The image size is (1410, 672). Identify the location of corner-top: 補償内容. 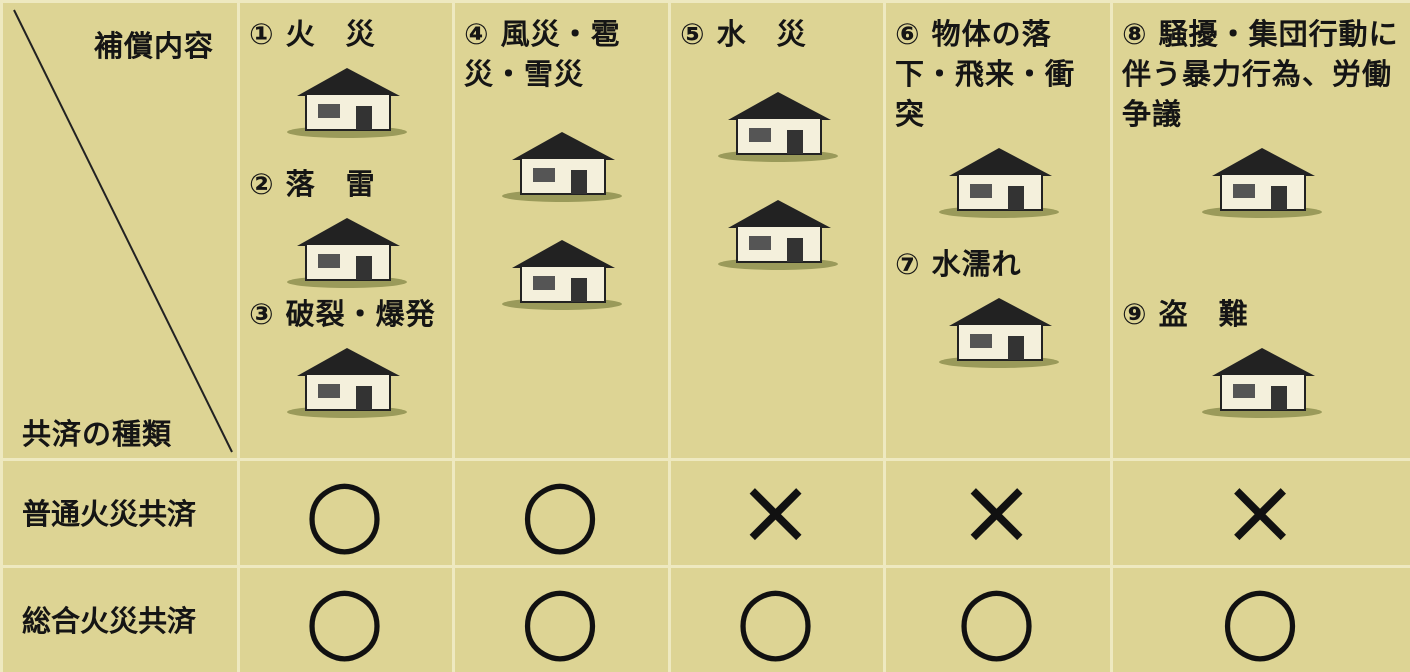
(154, 46).